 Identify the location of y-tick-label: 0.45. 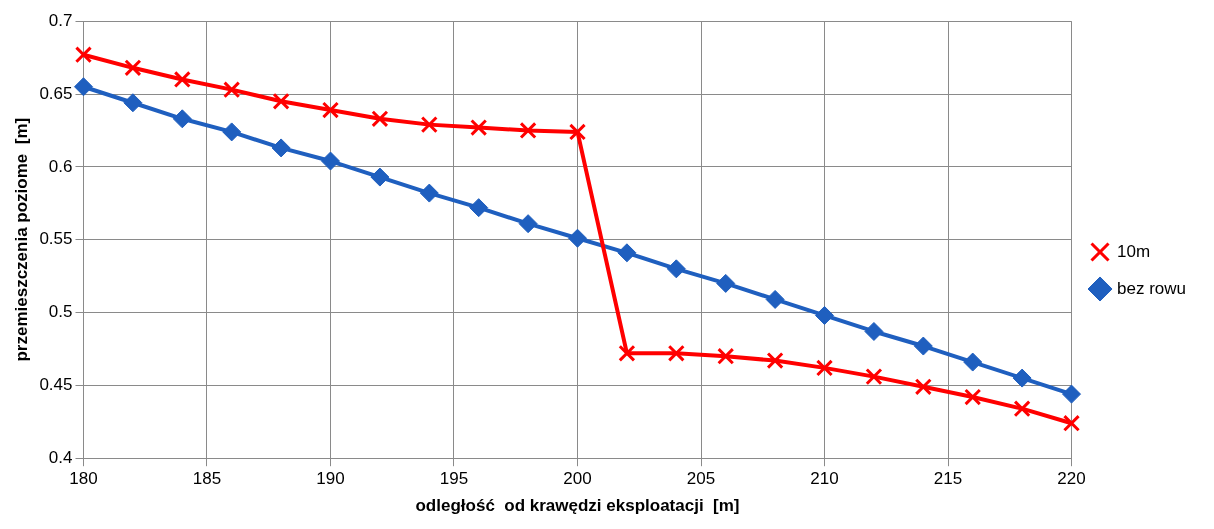
(56, 385).